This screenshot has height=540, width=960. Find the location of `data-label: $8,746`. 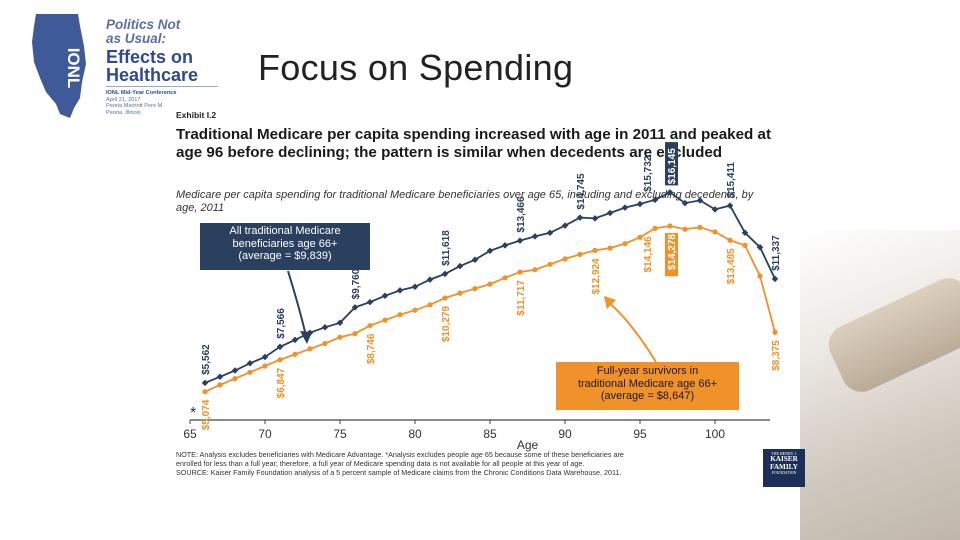

data-label: $8,746 is located at coordinates (371, 348).